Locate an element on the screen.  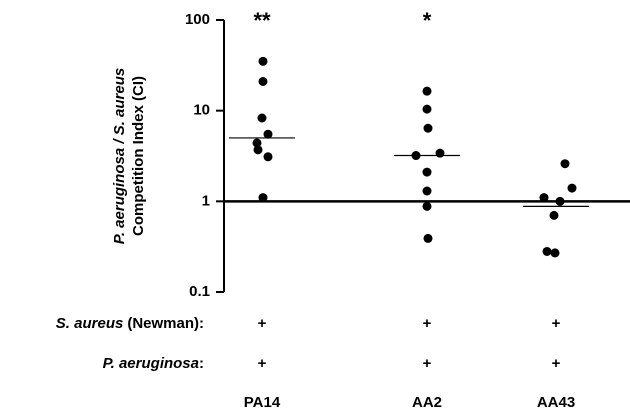
row-label-plain: (Newman): is located at coordinates (165, 323).